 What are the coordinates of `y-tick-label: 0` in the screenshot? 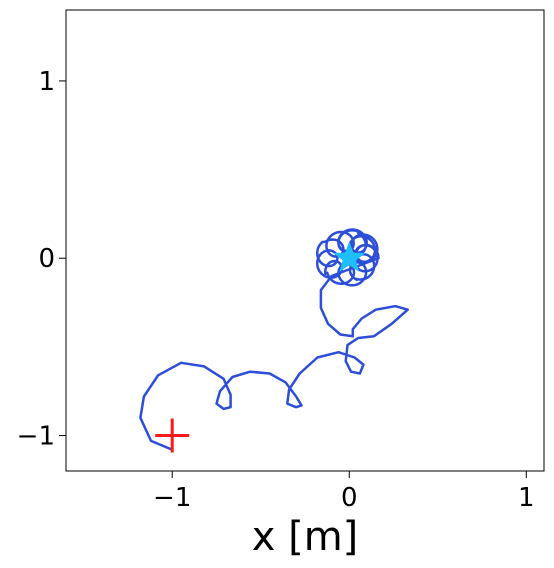 It's located at (46, 259).